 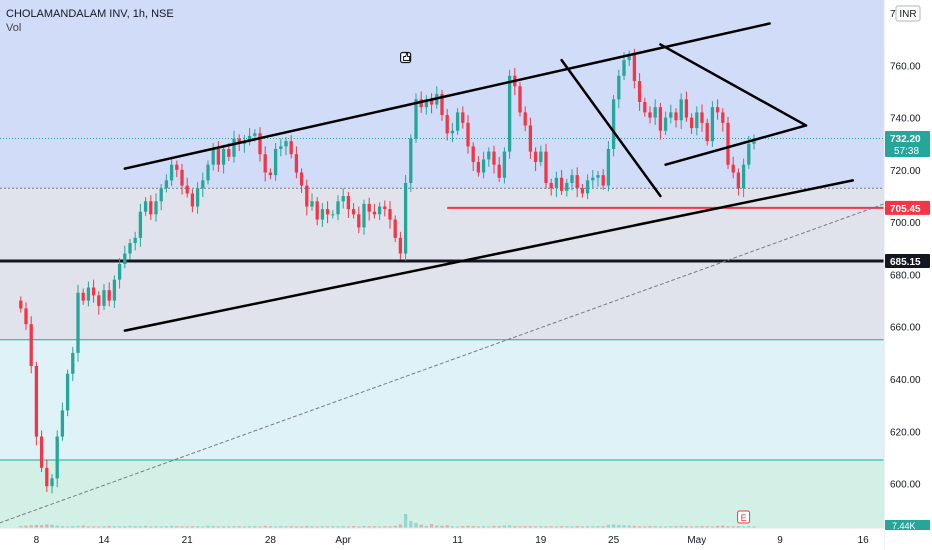 What do you see at coordinates (614, 540) in the screenshot?
I see `x-tick-label: 25` at bounding box center [614, 540].